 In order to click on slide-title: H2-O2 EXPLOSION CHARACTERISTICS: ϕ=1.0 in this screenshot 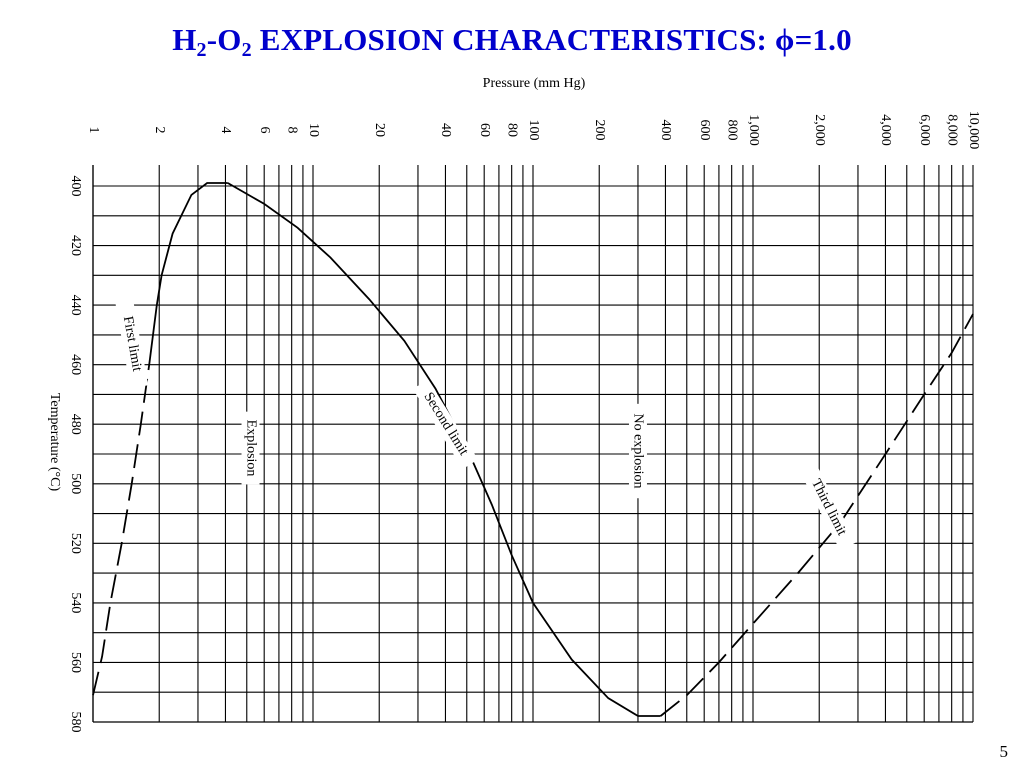, I will do `click(512, 42)`.